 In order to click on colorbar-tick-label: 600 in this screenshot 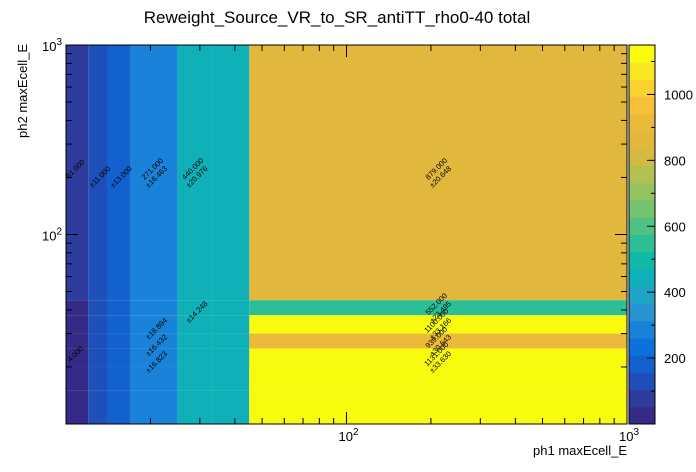, I will do `click(675, 226)`.